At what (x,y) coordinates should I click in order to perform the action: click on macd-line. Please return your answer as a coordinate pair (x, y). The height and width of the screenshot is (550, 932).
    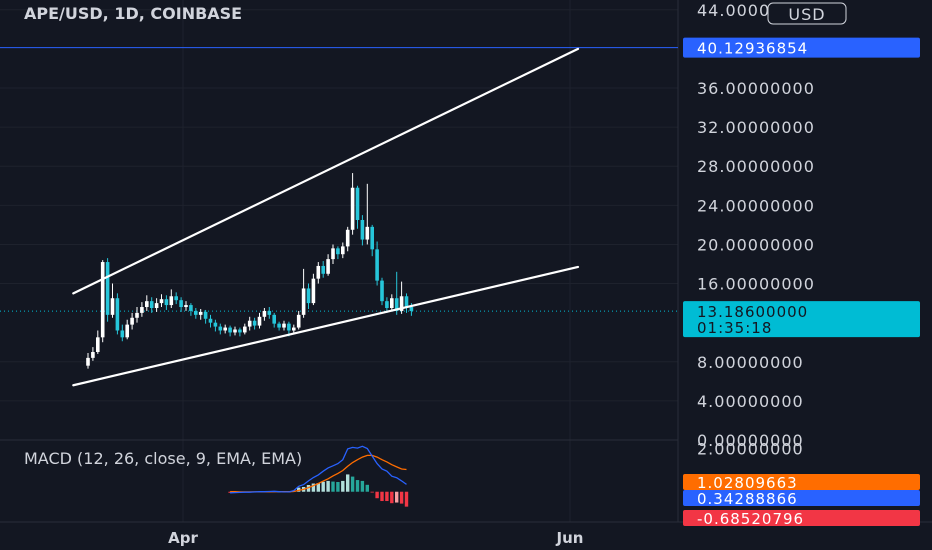
    Looking at the image, I should click on (318, 469).